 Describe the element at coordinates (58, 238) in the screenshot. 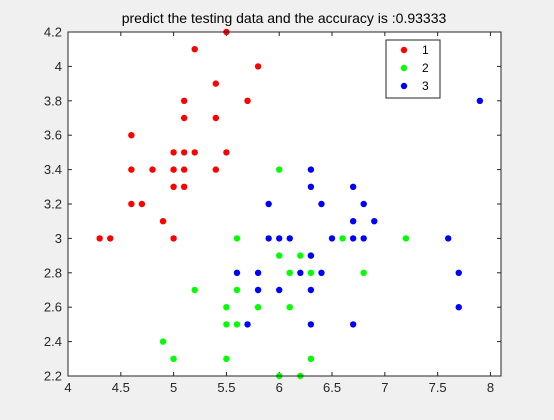

I see `y-tick-label: 3` at that location.